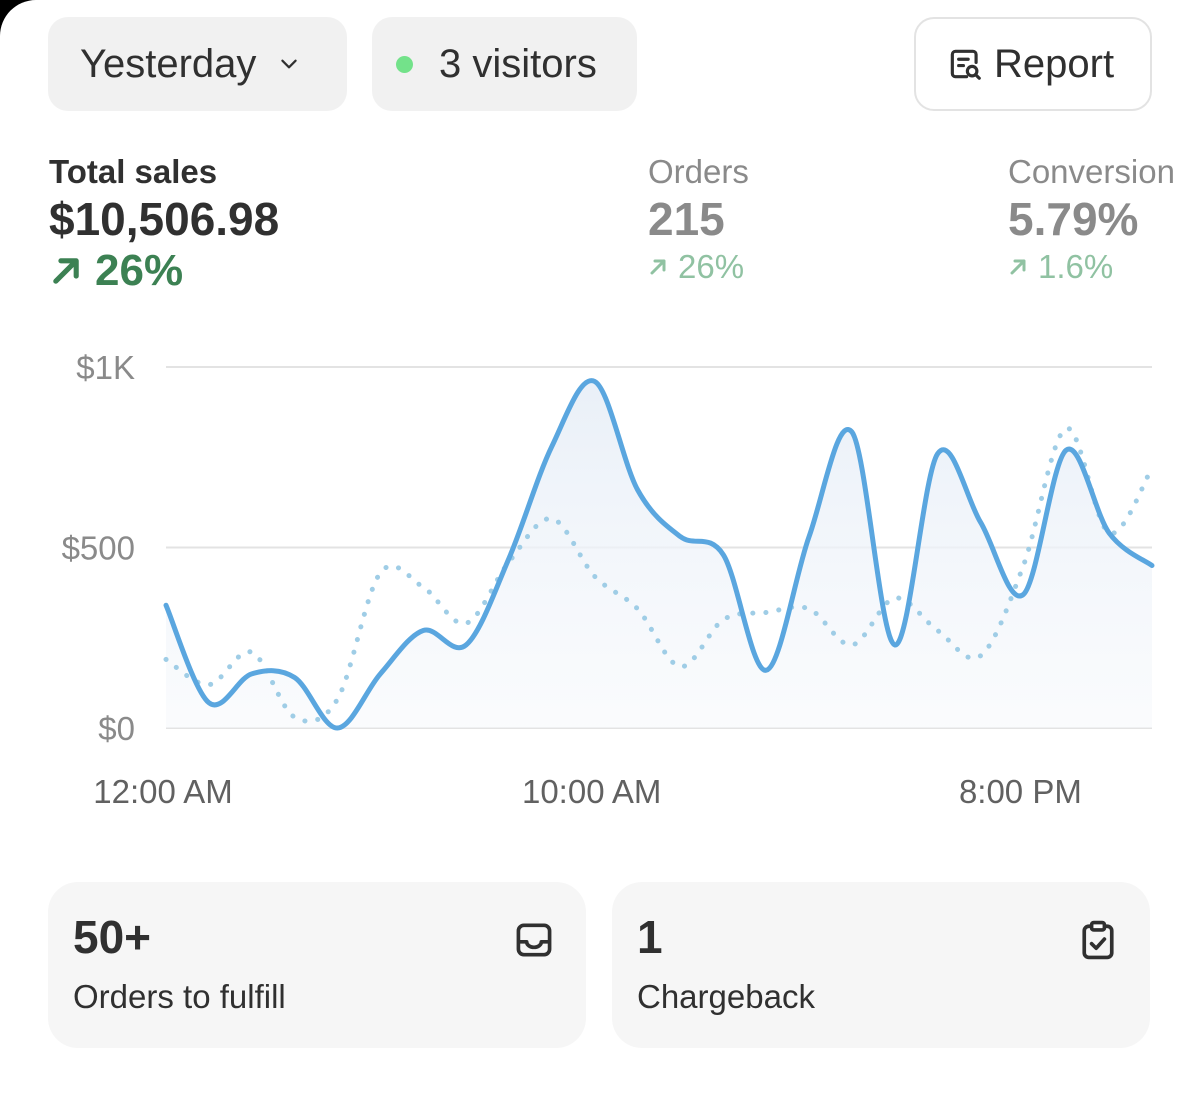 The height and width of the screenshot is (1115, 1200). I want to click on chart-x-axis: 12:00 AM 10:00 AM 8:00 PM, so click(587, 791).